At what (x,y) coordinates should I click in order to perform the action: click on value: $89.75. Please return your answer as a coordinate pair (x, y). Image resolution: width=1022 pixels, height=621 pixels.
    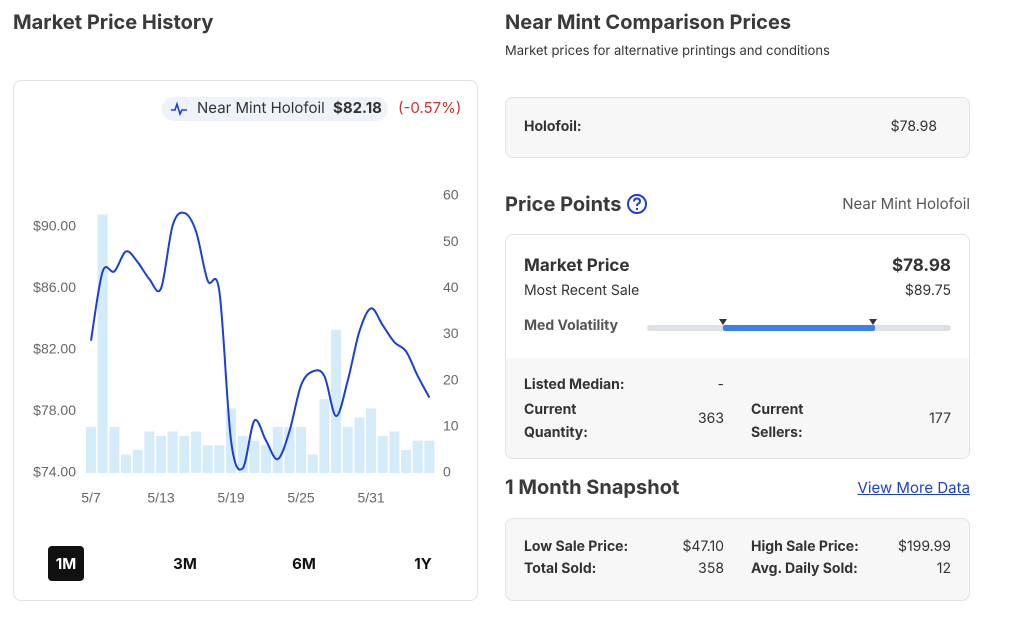
    Looking at the image, I should click on (927, 290).